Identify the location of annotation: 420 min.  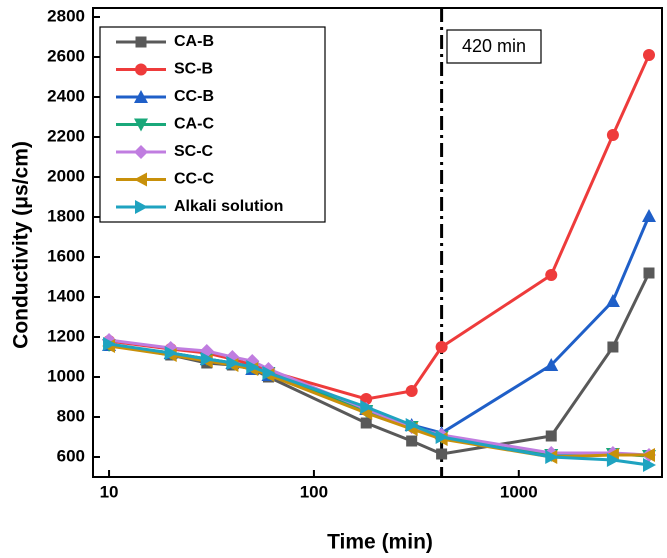
(494, 46).